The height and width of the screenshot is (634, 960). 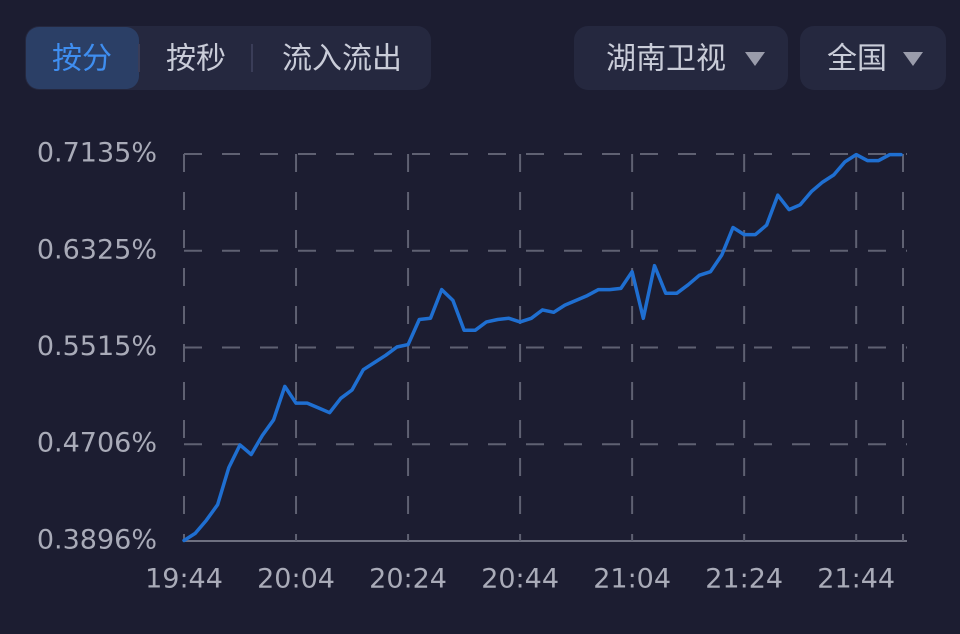 I want to click on y-tick-label: 0.7135%, so click(x=97, y=153).